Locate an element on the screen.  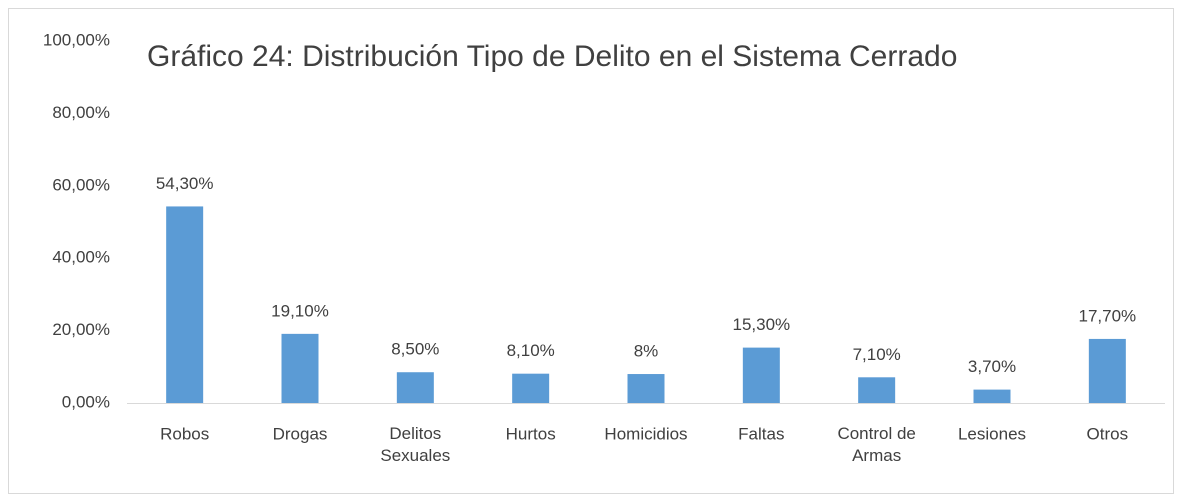
value-label: 8,10% is located at coordinates (531, 350).